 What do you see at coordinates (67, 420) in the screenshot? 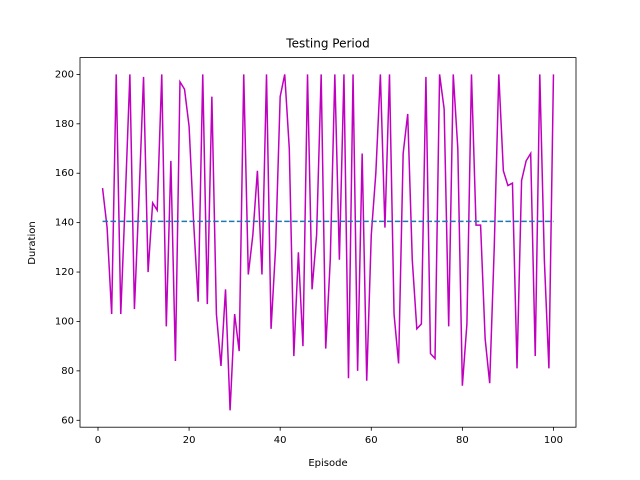
I see `y-tick-label: 60` at bounding box center [67, 420].